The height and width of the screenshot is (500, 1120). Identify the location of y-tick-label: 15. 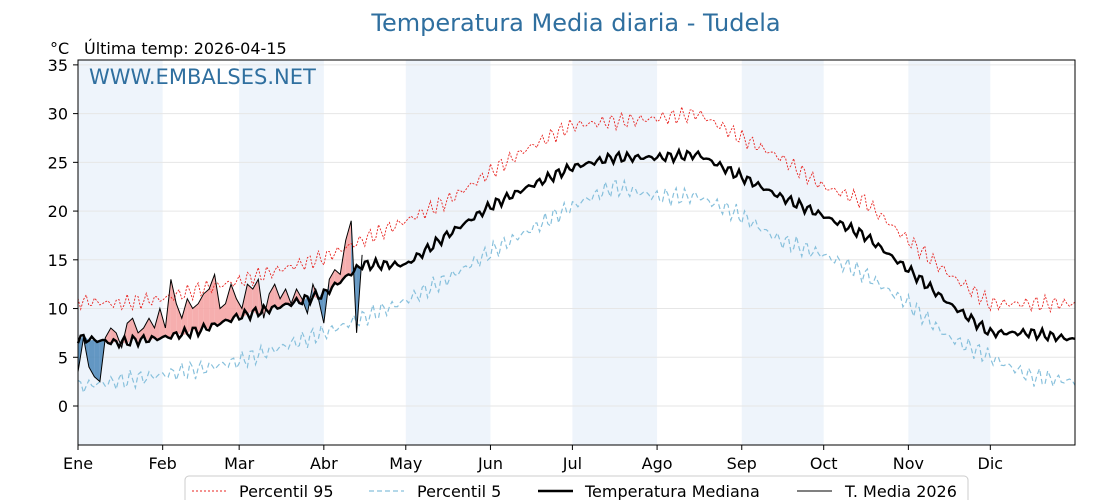
(58, 260).